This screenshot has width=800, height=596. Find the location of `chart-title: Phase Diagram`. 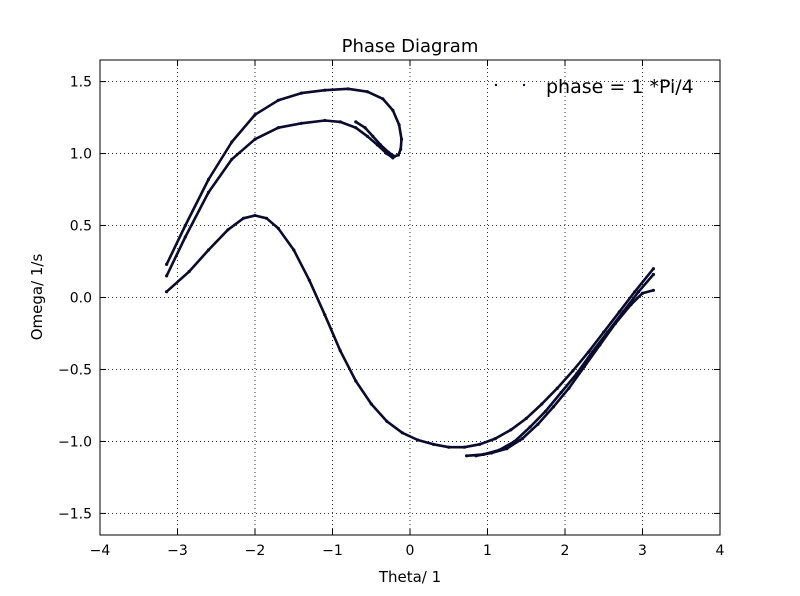

chart-title: Phase Diagram is located at coordinates (410, 46).